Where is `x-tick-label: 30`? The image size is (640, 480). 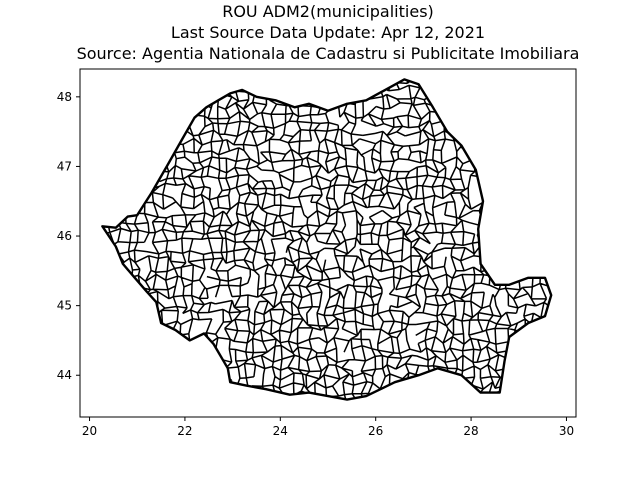
x-tick-label: 30 is located at coordinates (566, 431).